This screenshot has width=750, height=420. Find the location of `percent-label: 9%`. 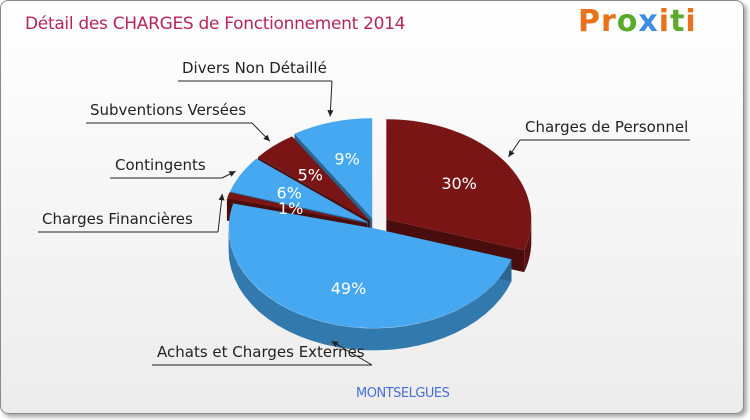

percent-label: 9% is located at coordinates (346, 159).